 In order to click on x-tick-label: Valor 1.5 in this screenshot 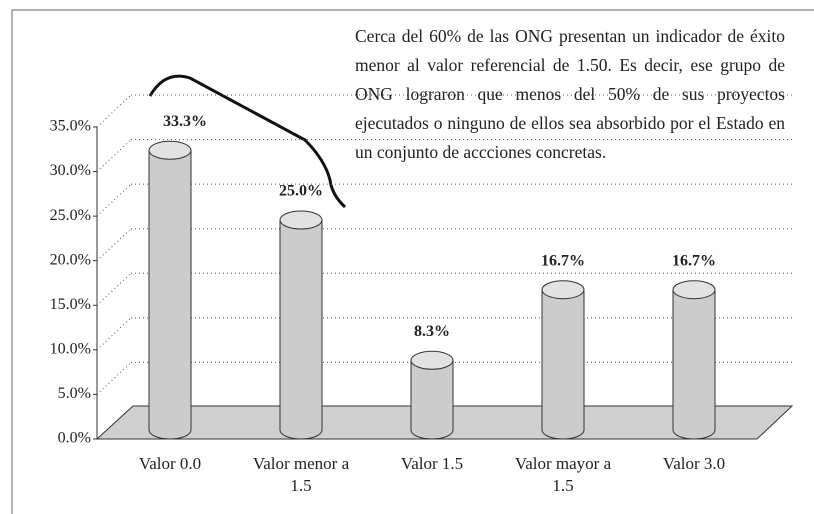, I will do `click(432, 463)`.